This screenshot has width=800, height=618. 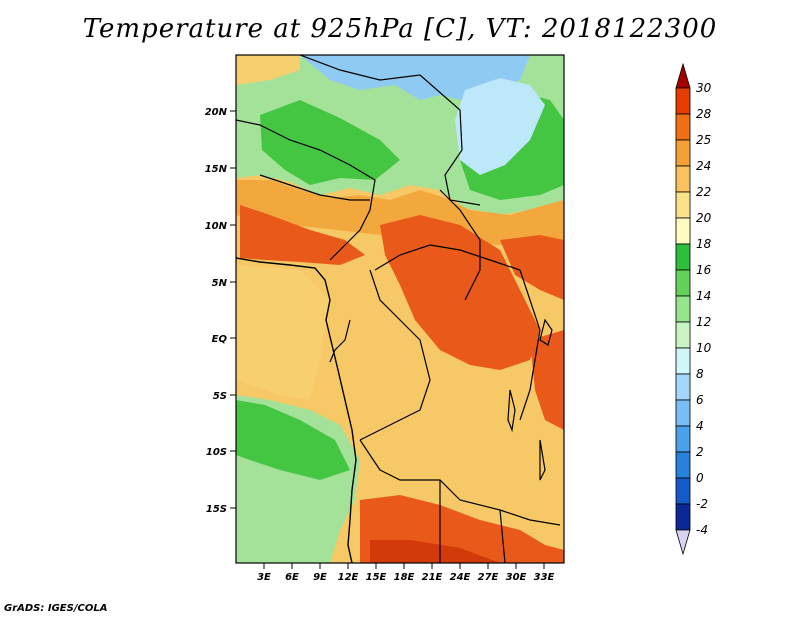 I want to click on boundary-libya-chad, so click(x=390, y=130).